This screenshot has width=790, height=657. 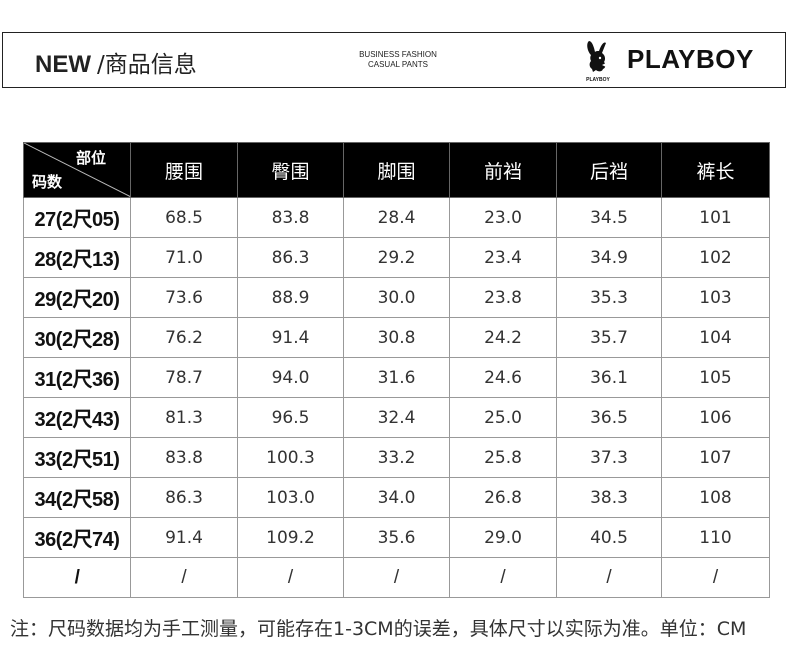 I want to click on column-header: 脚围, so click(x=396, y=170).